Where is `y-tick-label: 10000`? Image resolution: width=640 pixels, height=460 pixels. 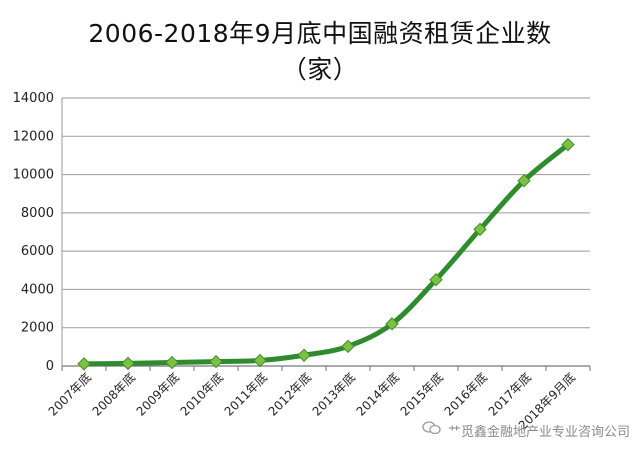
y-tick-label: 10000 is located at coordinates (33, 175).